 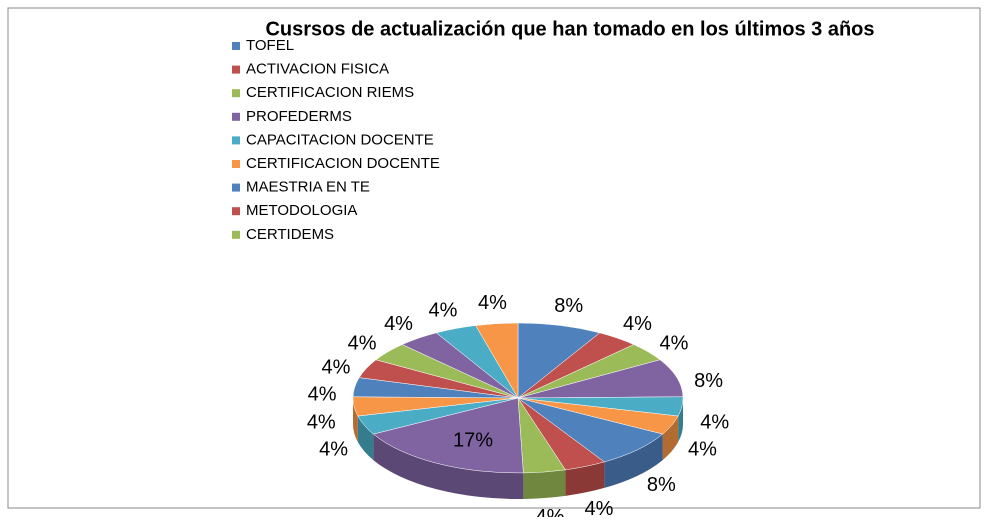 What do you see at coordinates (270, 45) in the screenshot?
I see `legend-label: TOFEL` at bounding box center [270, 45].